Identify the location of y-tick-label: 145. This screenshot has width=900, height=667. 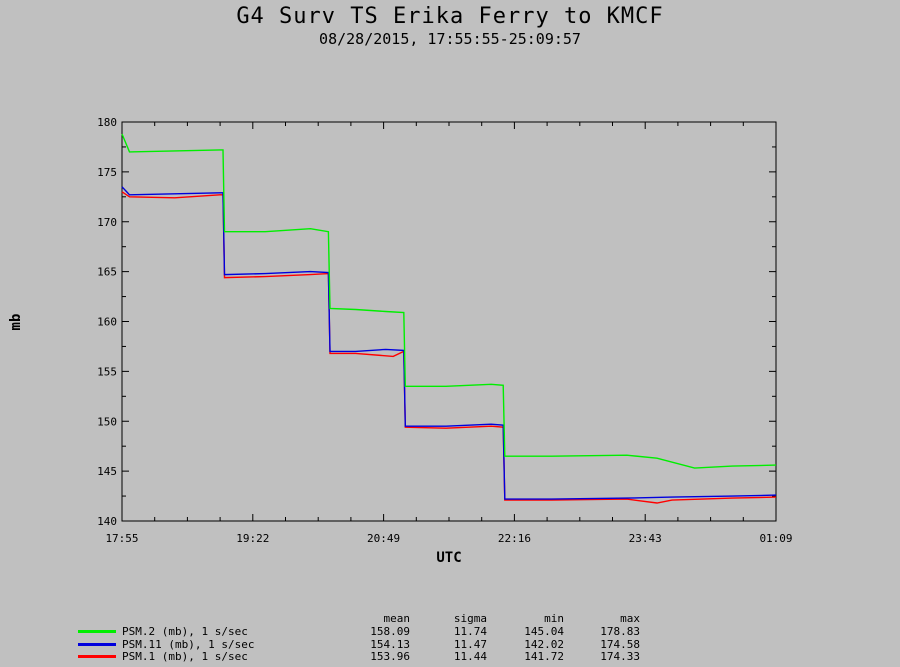
(107, 471).